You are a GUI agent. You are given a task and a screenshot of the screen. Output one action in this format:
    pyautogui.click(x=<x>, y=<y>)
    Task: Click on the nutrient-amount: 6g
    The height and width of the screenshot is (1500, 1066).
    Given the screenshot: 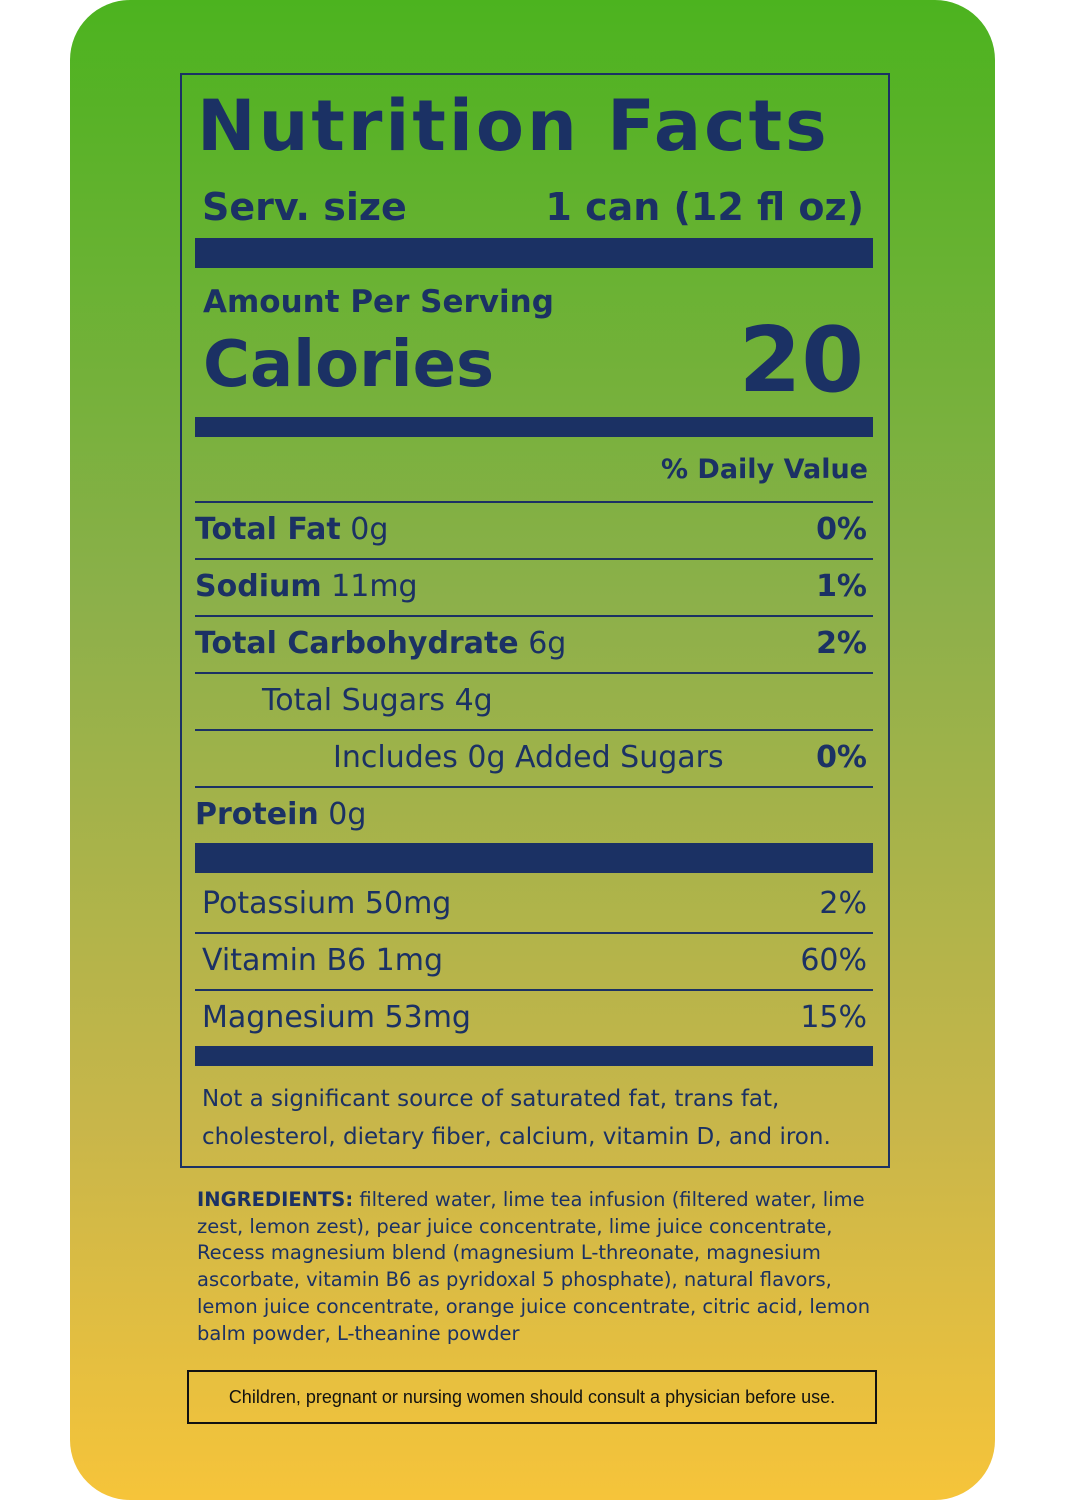 What is the action you would take?
    pyautogui.click(x=547, y=643)
    